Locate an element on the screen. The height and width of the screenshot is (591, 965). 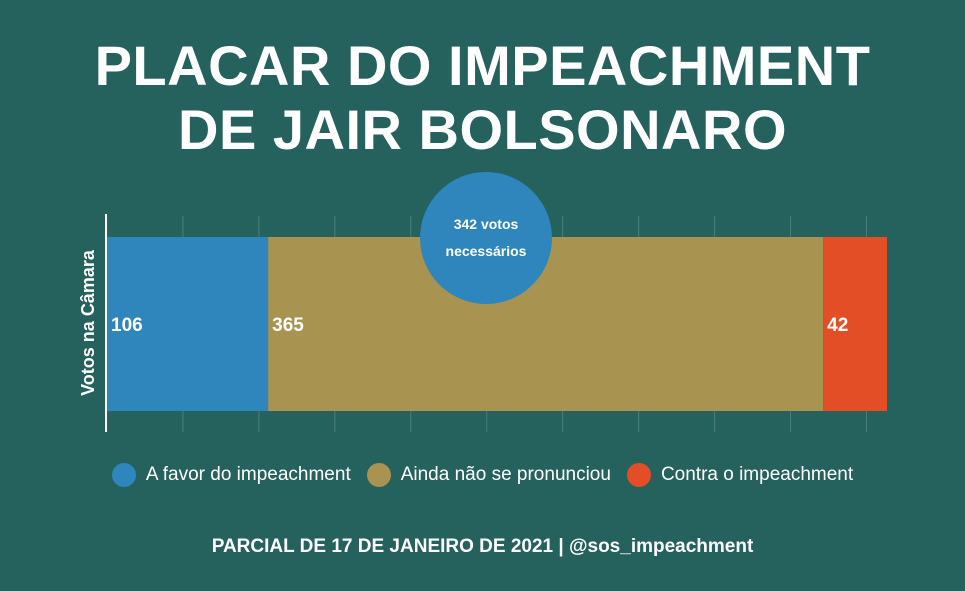
bar-favor-value-label: 106 is located at coordinates (127, 325).